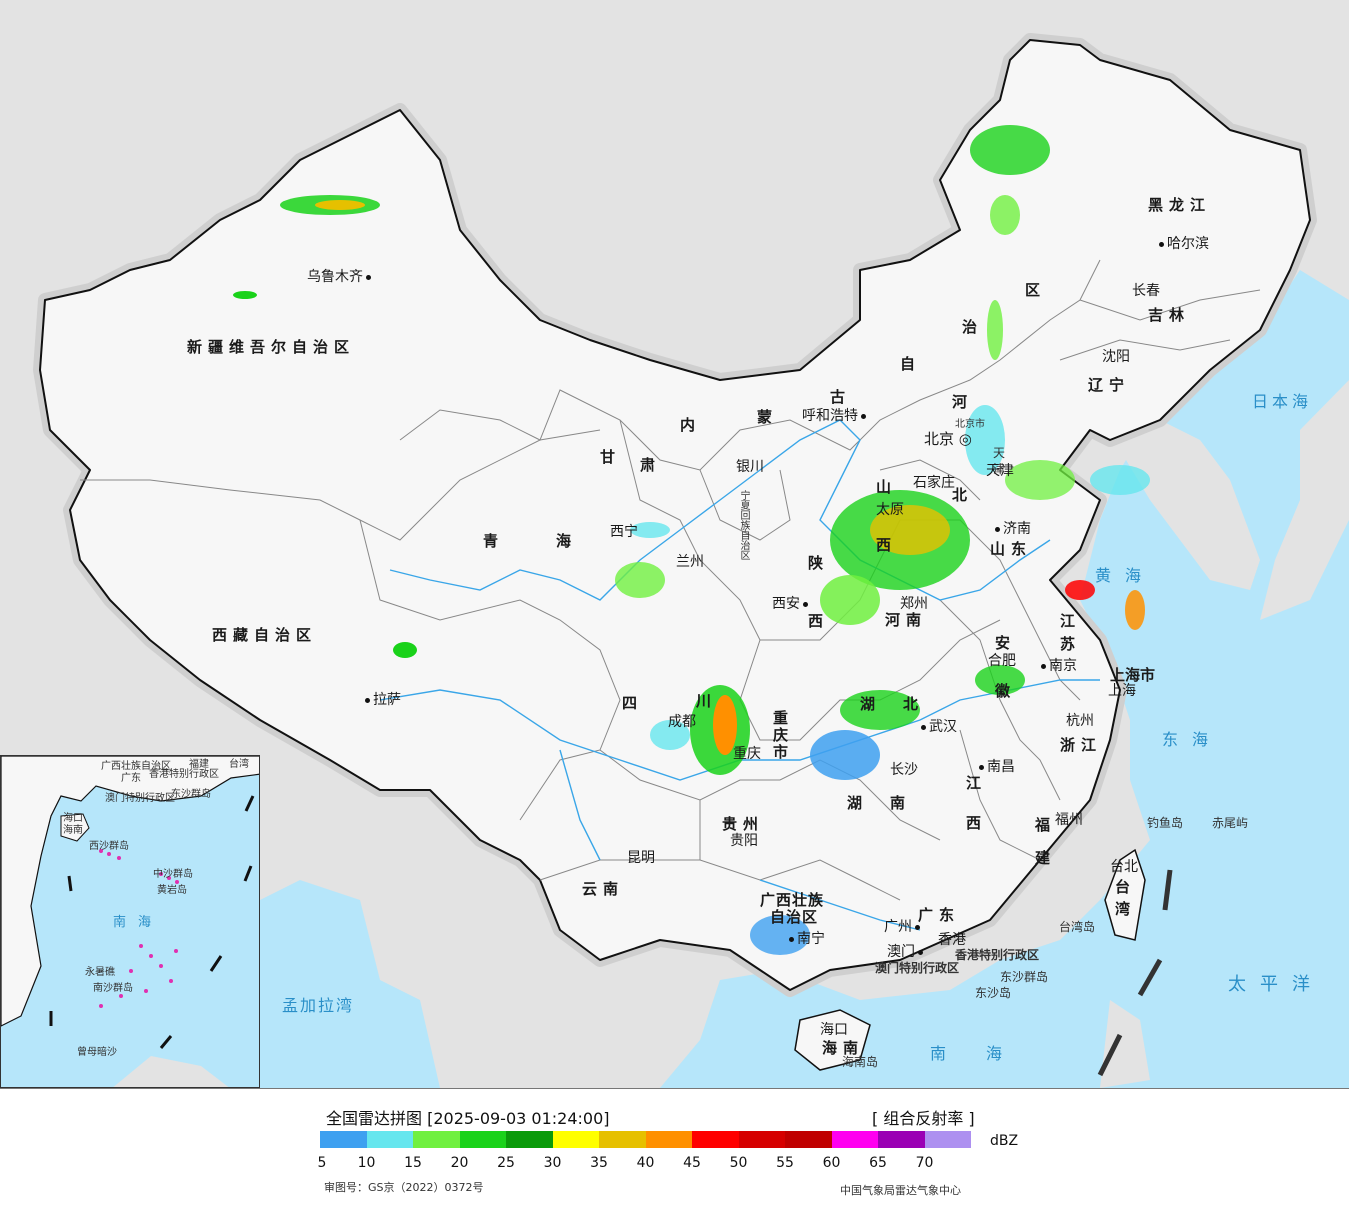 The image size is (1349, 1208). I want to click on city-nanning: 南宁, so click(805, 939).